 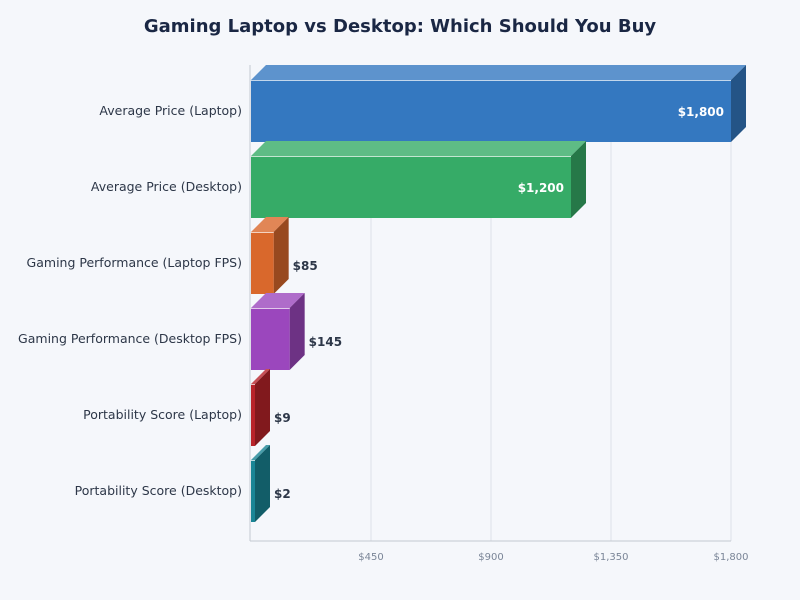 I want to click on x-tick-label: $450, so click(x=370, y=557).